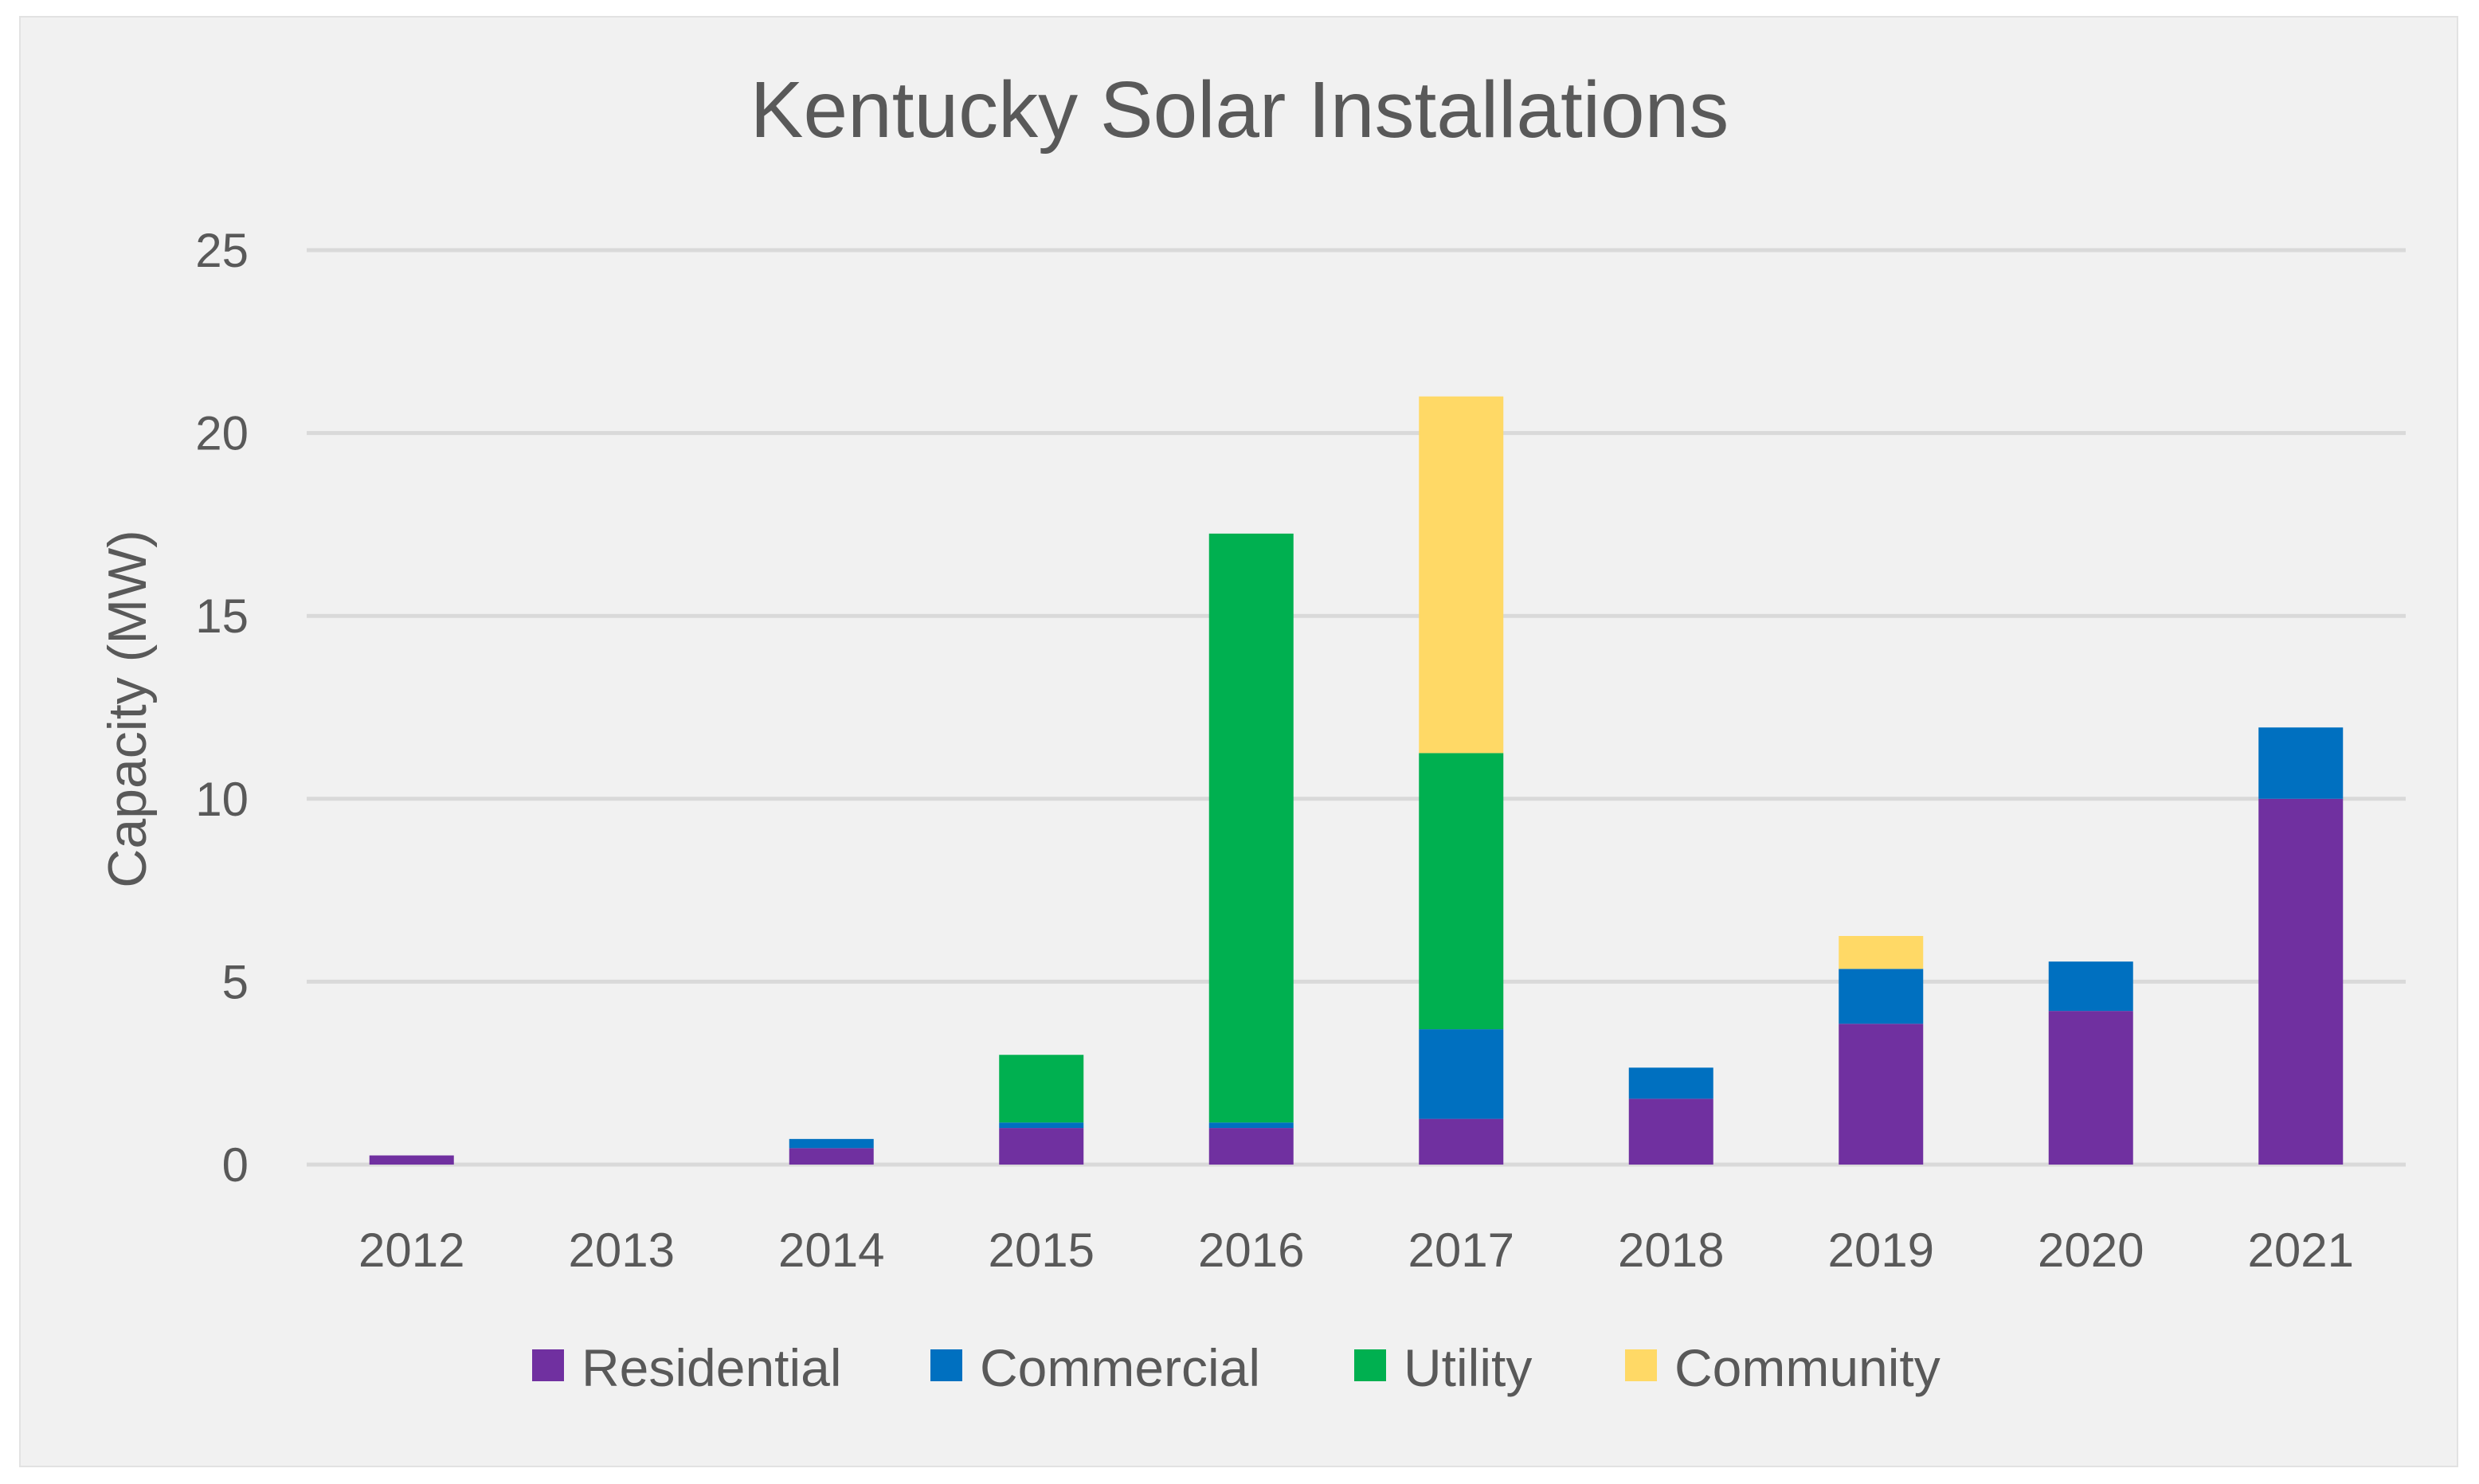 The height and width of the screenshot is (1484, 2479). Describe the element at coordinates (1041, 1147) in the screenshot. I see `bar-residential-2015` at that location.